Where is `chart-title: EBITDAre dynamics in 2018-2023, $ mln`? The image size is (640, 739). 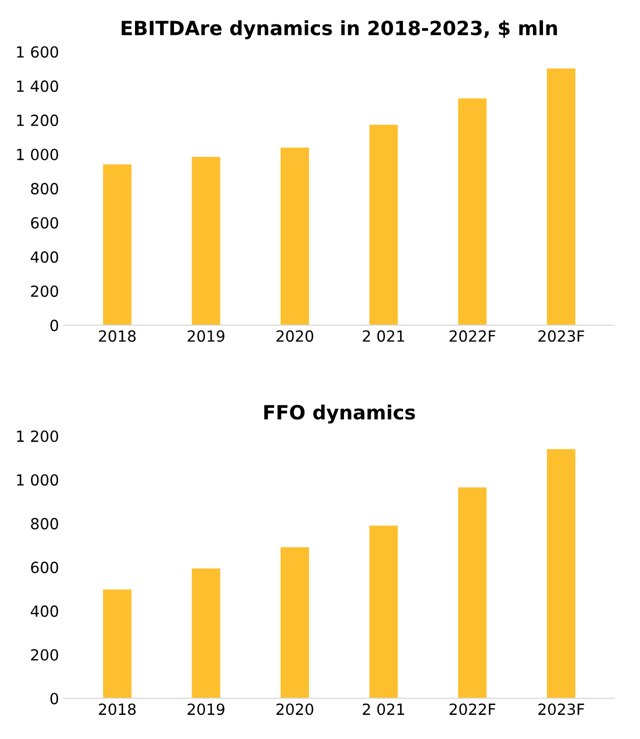 chart-title: EBITDAre dynamics in 2018-2023, $ mln is located at coordinates (339, 30).